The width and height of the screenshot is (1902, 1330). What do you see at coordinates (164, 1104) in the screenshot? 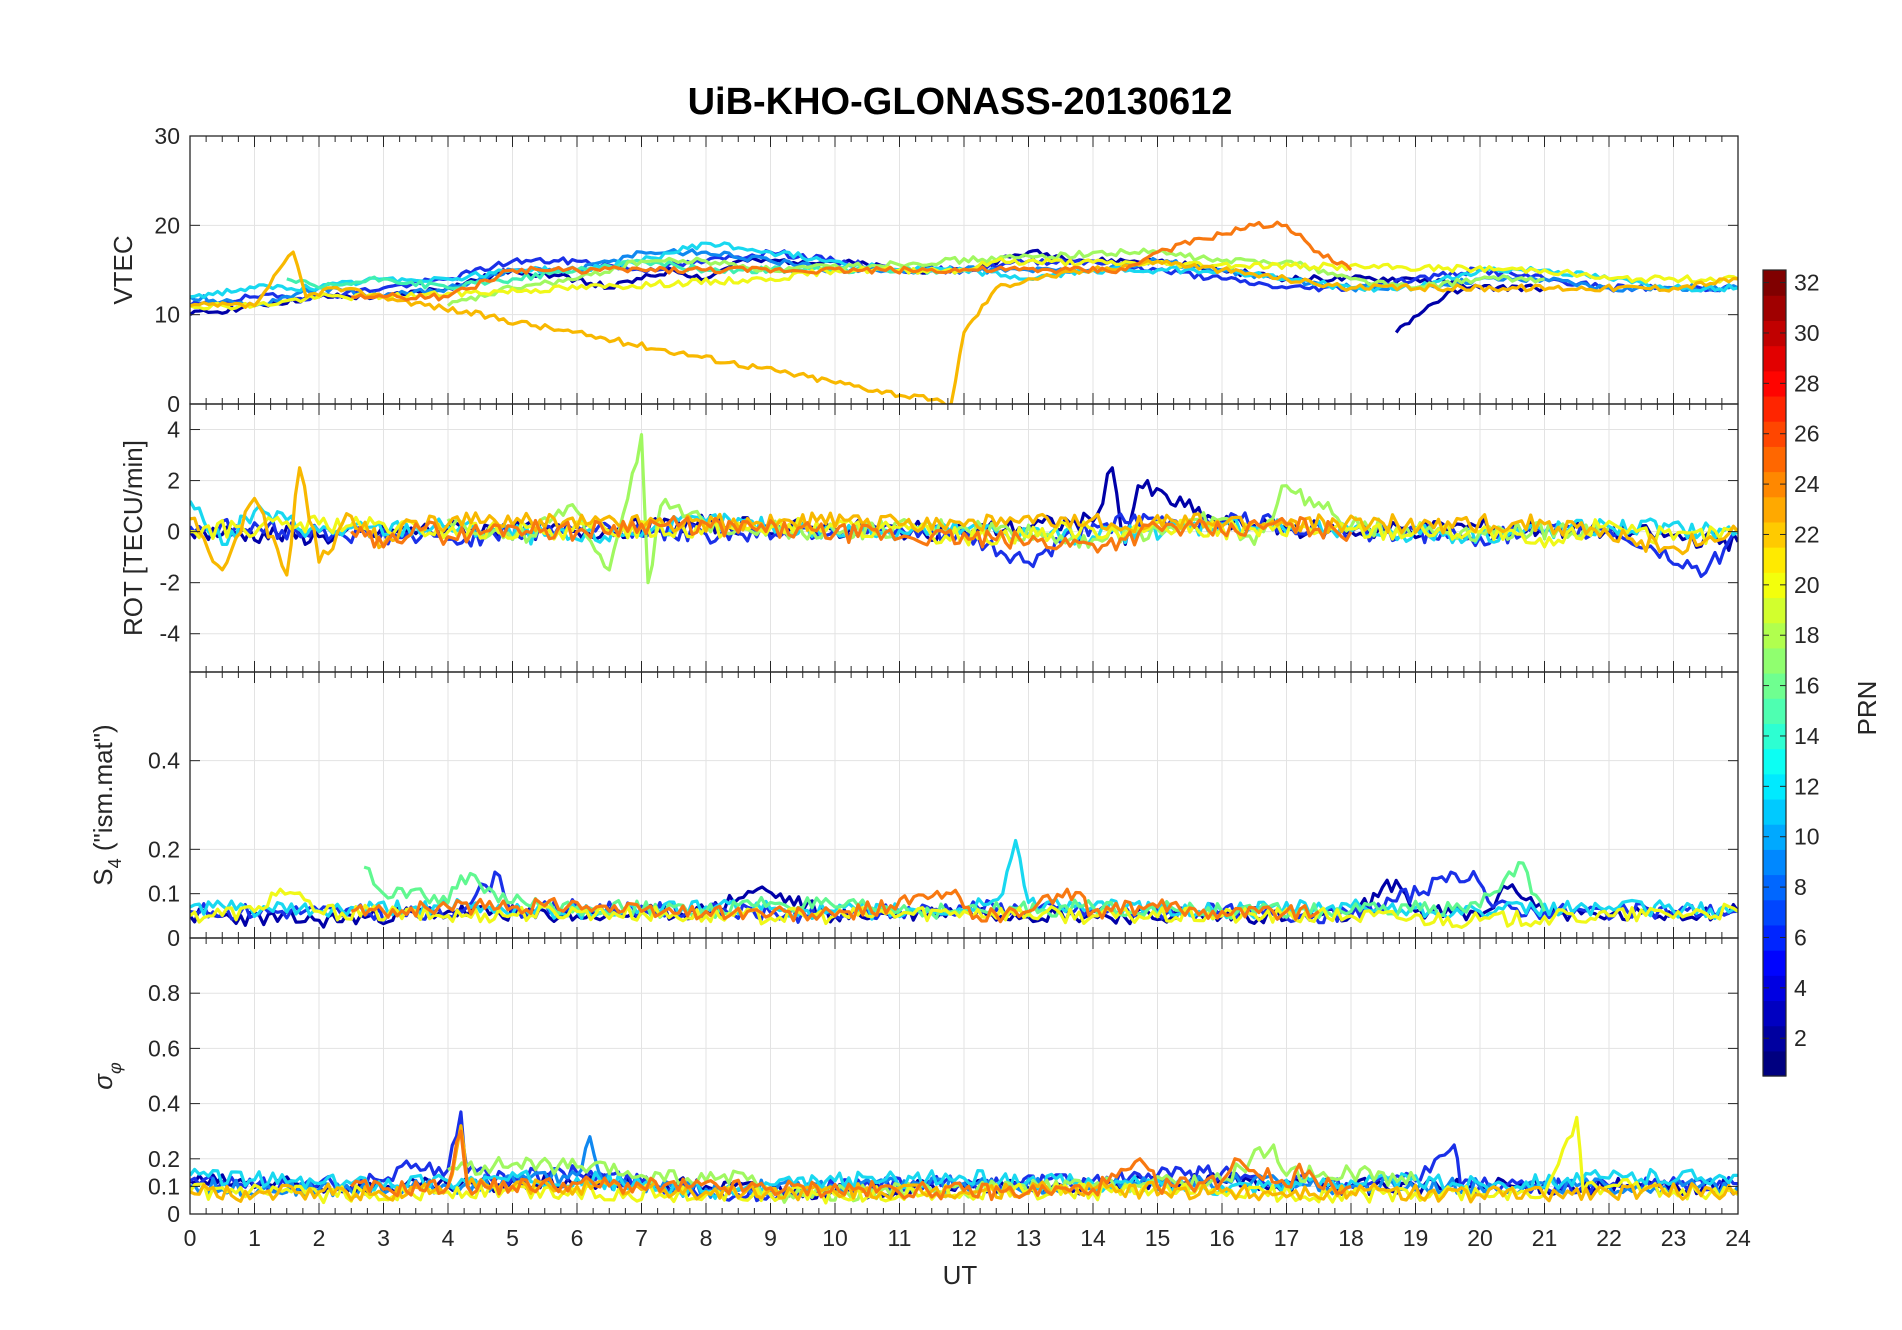
I see `y-tick-label: 0.4` at bounding box center [164, 1104].